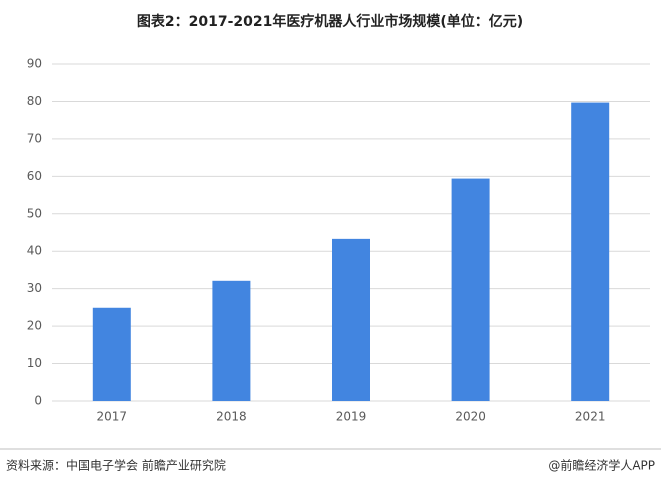  What do you see at coordinates (231, 417) in the screenshot?
I see `x-tick-label: 2018` at bounding box center [231, 417].